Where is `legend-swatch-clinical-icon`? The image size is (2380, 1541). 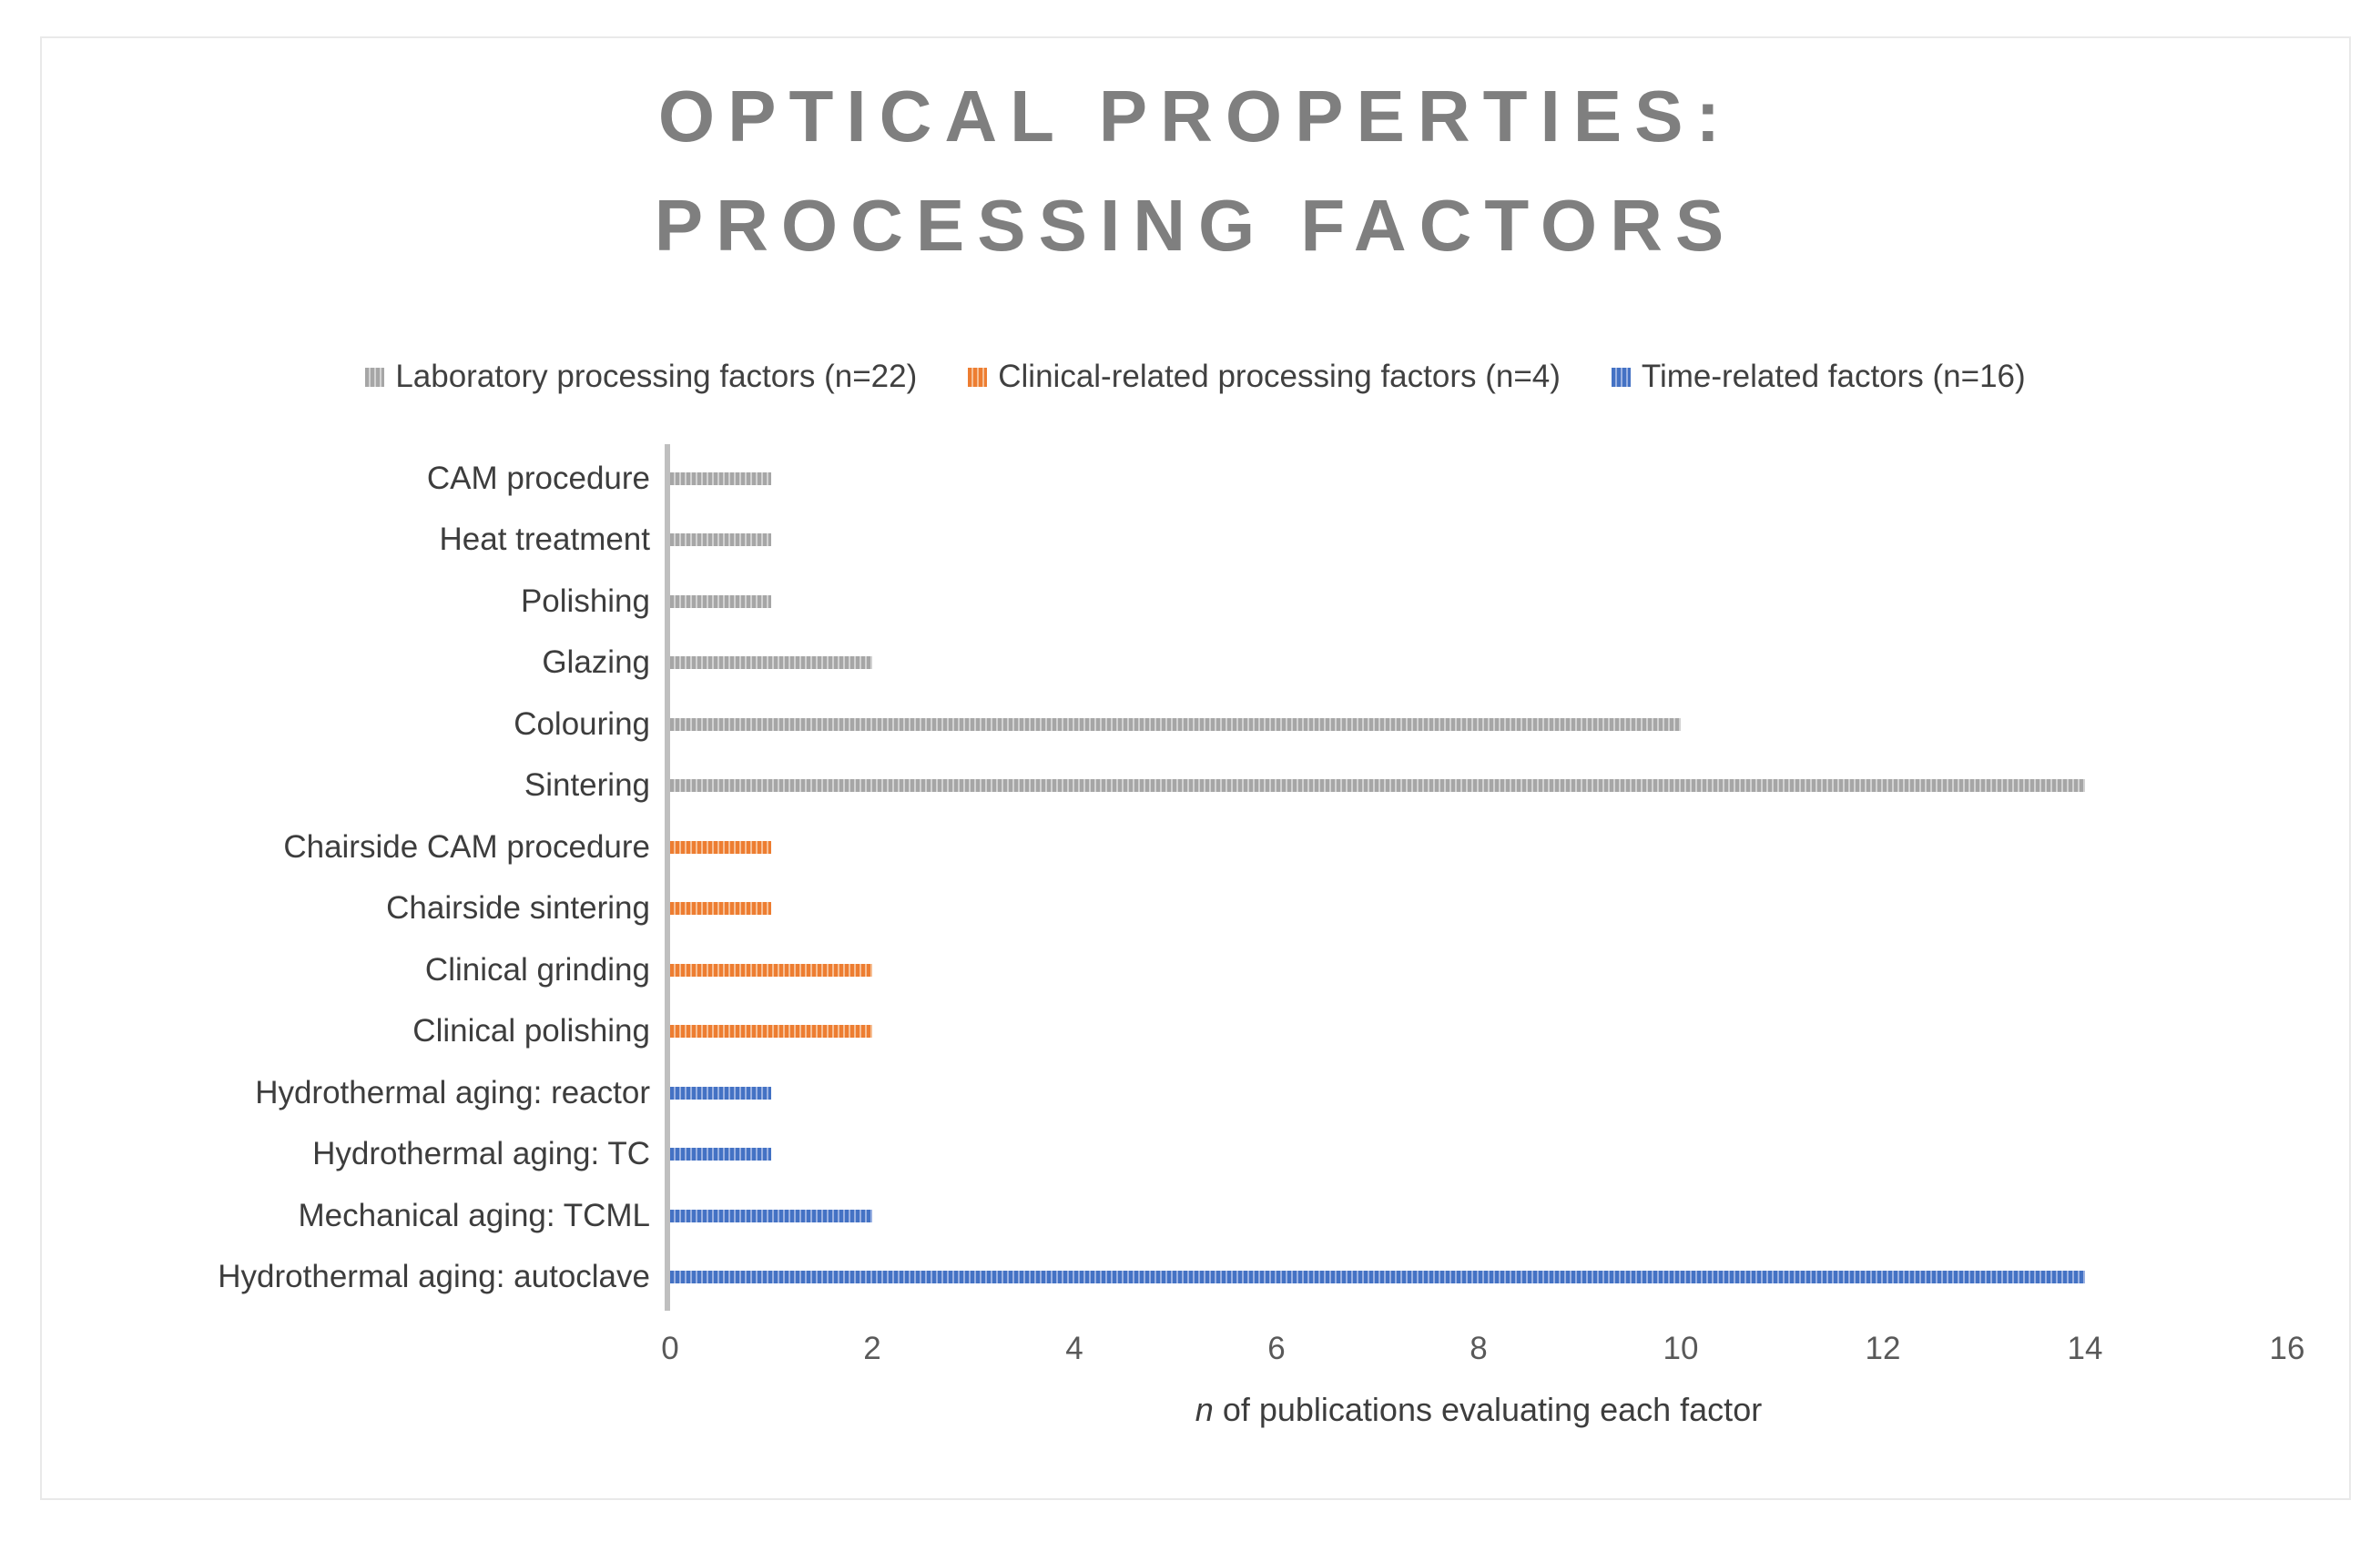
legend-swatch-clinical-icon is located at coordinates (978, 377).